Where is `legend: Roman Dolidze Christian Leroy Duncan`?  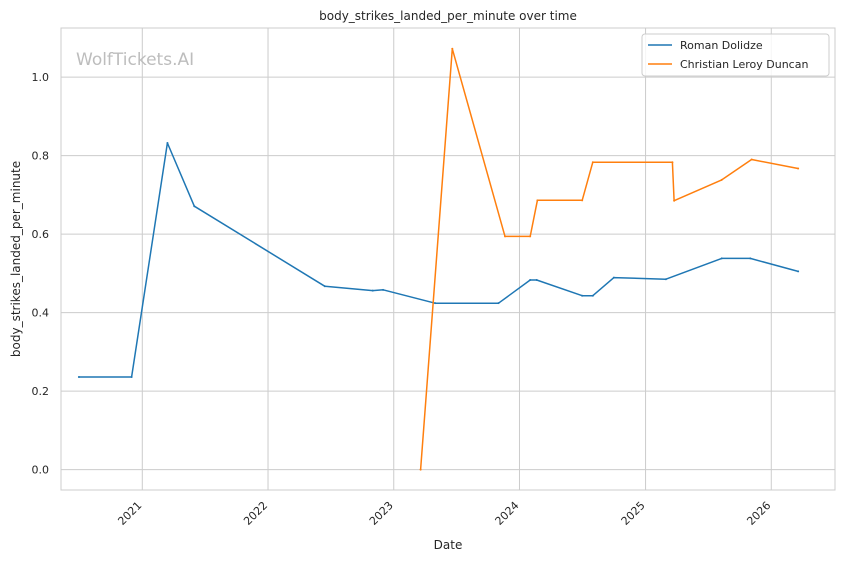 legend: Roman Dolidze Christian Leroy Duncan is located at coordinates (735, 55).